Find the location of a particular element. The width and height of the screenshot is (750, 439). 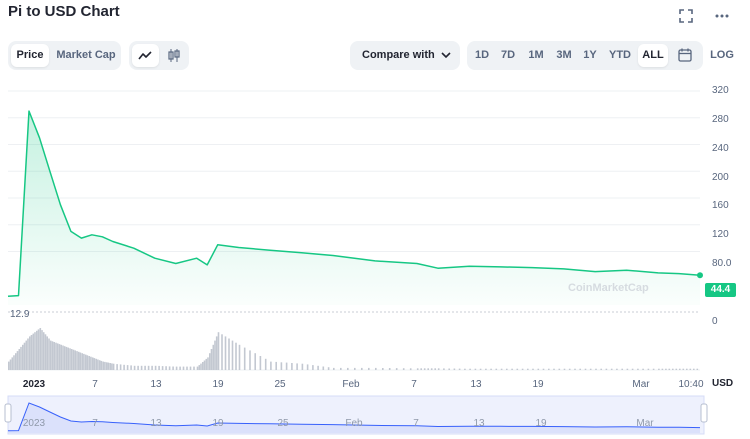

nav-tick-2023: 2023 is located at coordinates (34, 423).